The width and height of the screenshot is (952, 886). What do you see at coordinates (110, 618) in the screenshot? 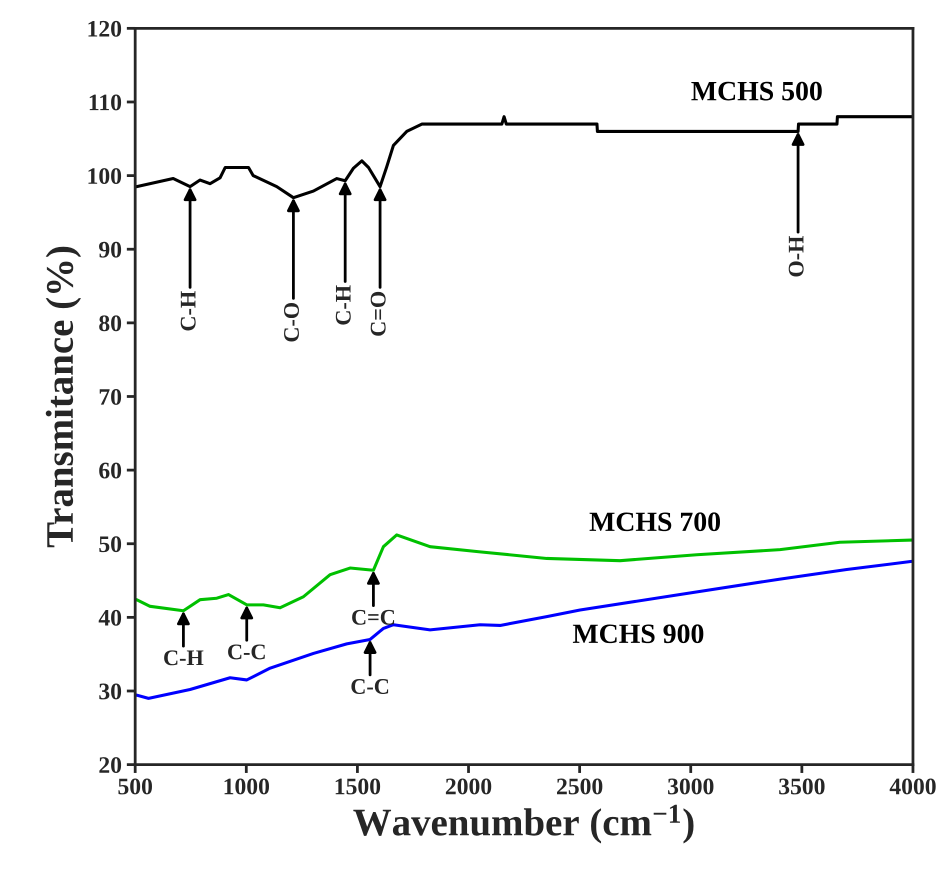
I see `y-tick-label: 40` at bounding box center [110, 618].